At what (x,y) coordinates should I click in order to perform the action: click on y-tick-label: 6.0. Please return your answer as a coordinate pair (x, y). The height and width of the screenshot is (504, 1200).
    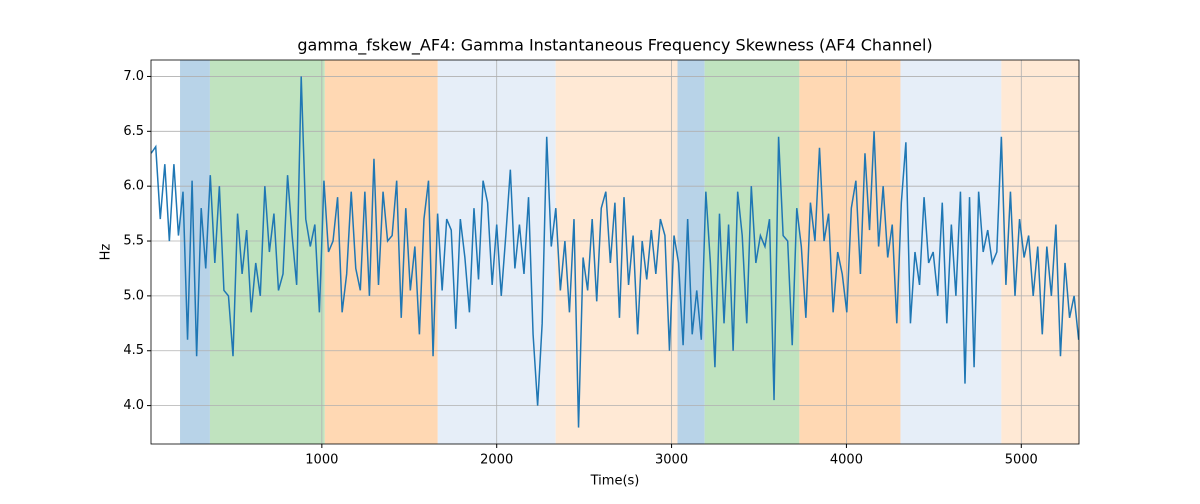
    Looking at the image, I should click on (133, 186).